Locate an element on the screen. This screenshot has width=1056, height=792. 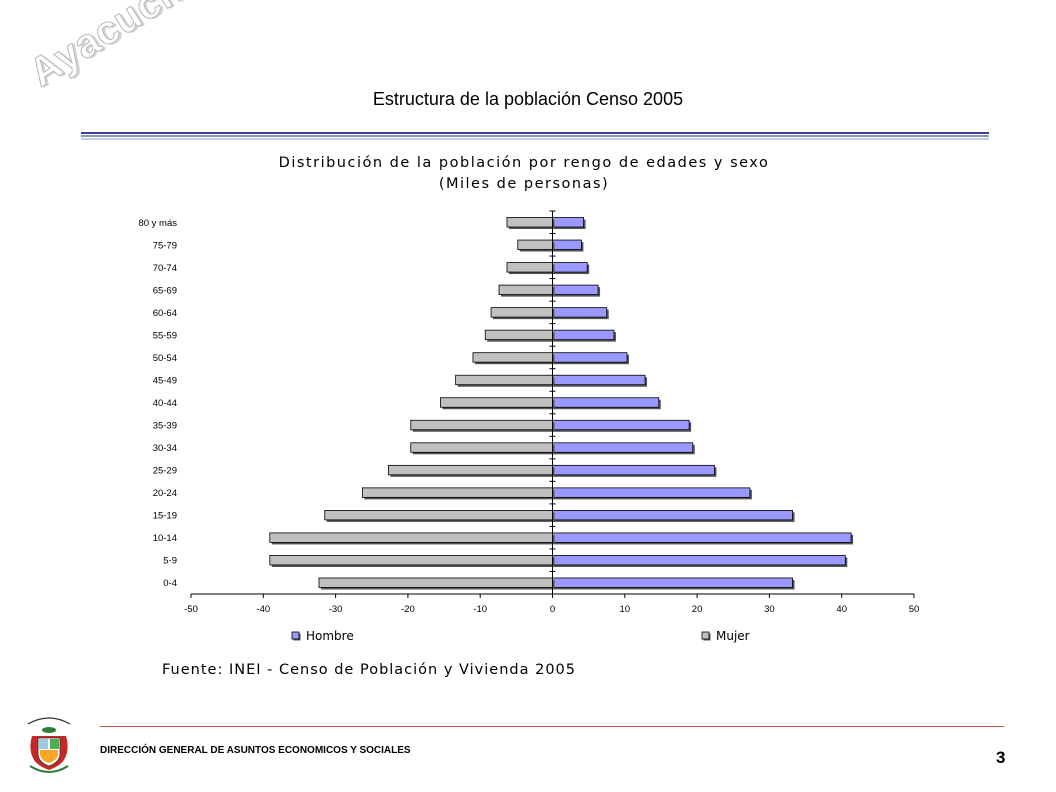
category-label: 0-4 is located at coordinates (170, 583).